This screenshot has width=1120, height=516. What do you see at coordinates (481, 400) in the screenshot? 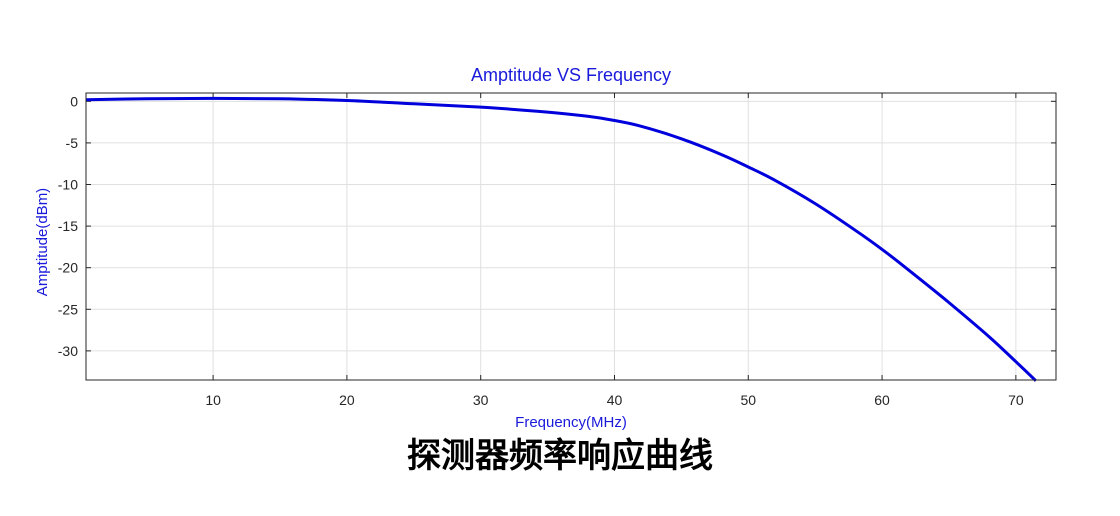
I see `x-tick-label: 30` at bounding box center [481, 400].